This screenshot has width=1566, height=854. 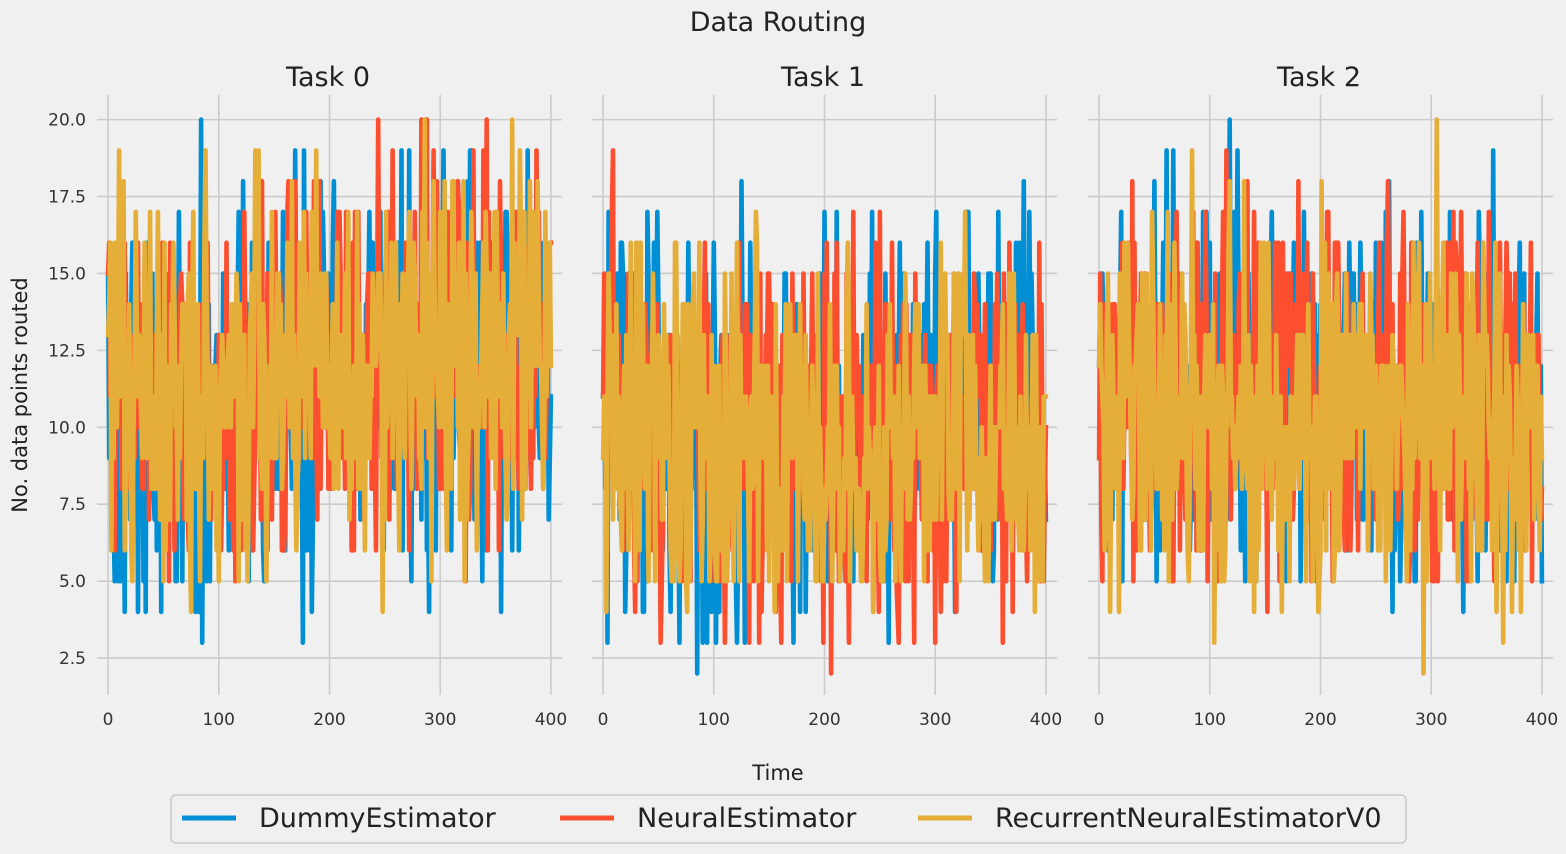 What do you see at coordinates (67, 428) in the screenshot?
I see `y-tick-label: 10.0` at bounding box center [67, 428].